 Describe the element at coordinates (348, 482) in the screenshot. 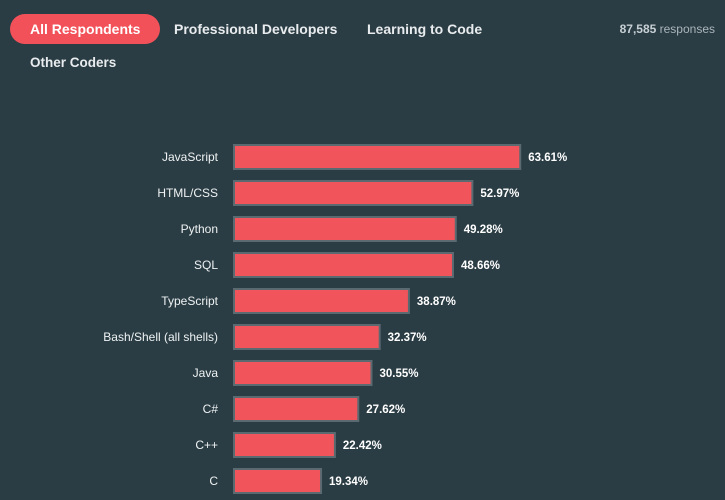

I see `value-label: 19.34%` at that location.